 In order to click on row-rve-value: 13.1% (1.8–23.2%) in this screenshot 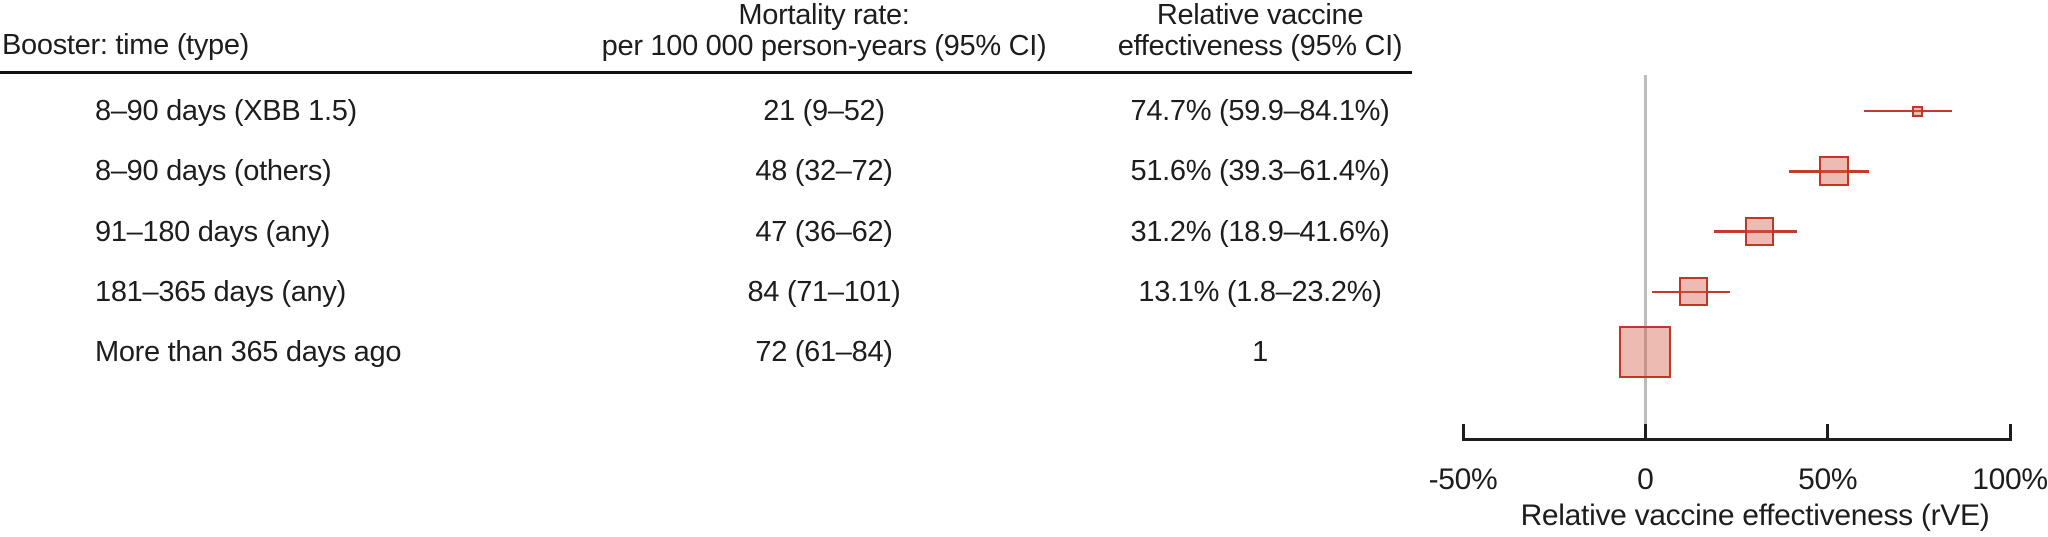, I will do `click(1260, 291)`.